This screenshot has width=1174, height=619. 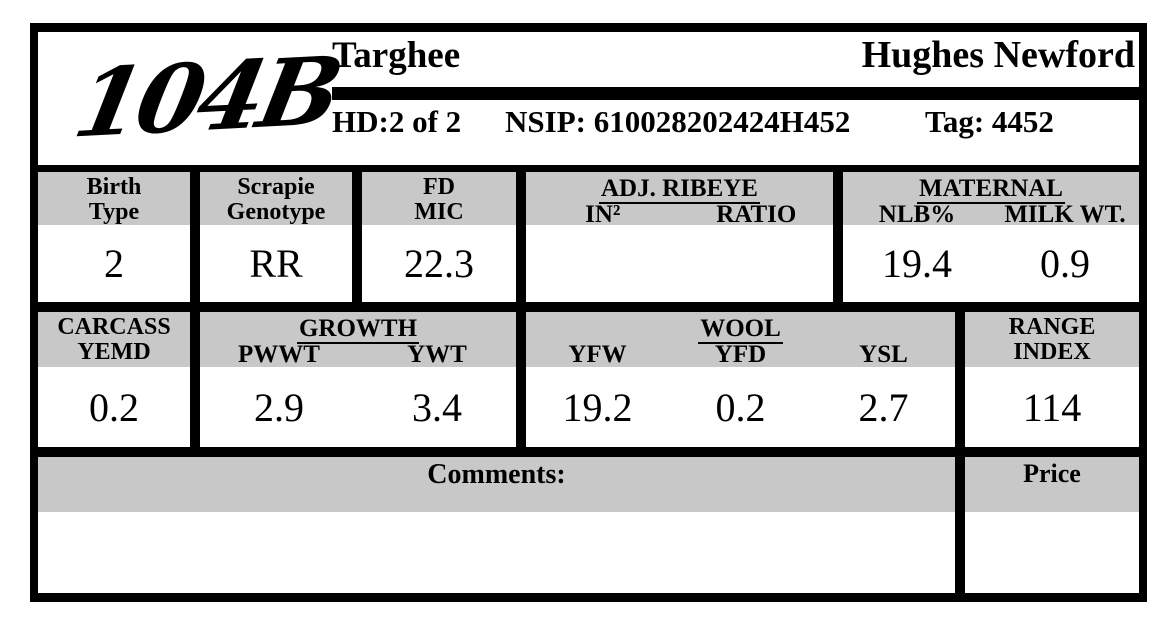 What do you see at coordinates (114, 407) in the screenshot?
I see `carcass-value: 0.2` at bounding box center [114, 407].